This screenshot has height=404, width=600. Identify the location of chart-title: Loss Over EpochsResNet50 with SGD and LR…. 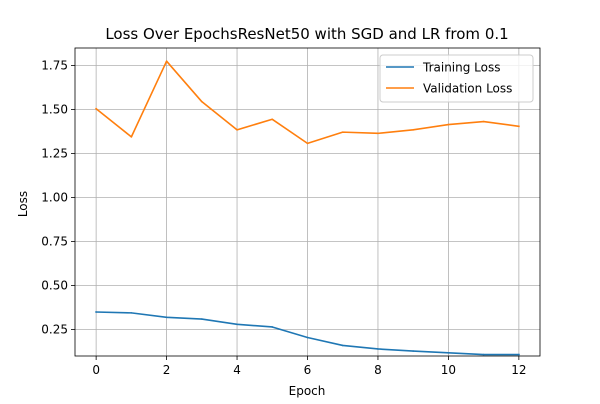
(306, 34).